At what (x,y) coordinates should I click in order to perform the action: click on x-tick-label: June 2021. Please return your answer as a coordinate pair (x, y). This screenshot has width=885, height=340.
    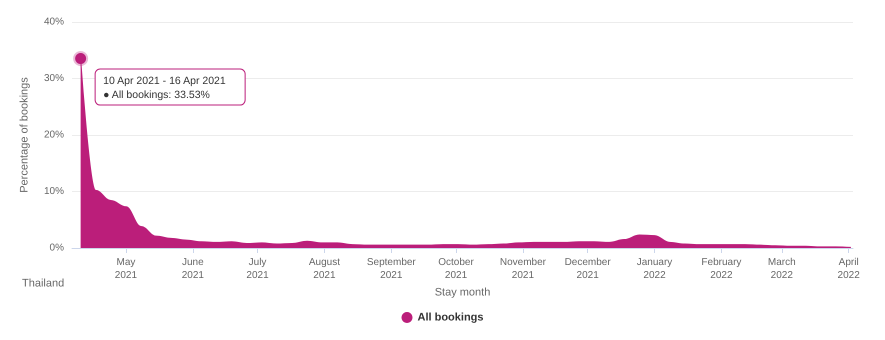
    Looking at the image, I should click on (193, 269).